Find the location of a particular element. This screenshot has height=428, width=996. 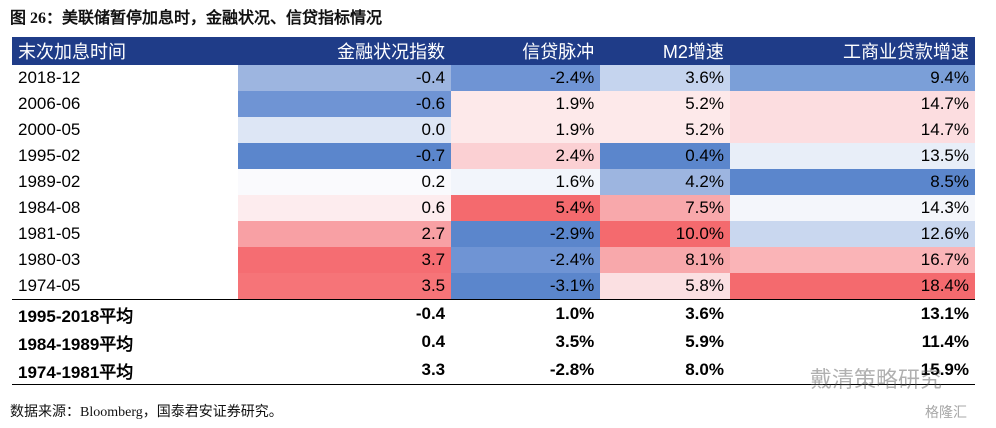

source-note: 数据来源：Bloomberg，国泰君安证券研究。 is located at coordinates (146, 412).